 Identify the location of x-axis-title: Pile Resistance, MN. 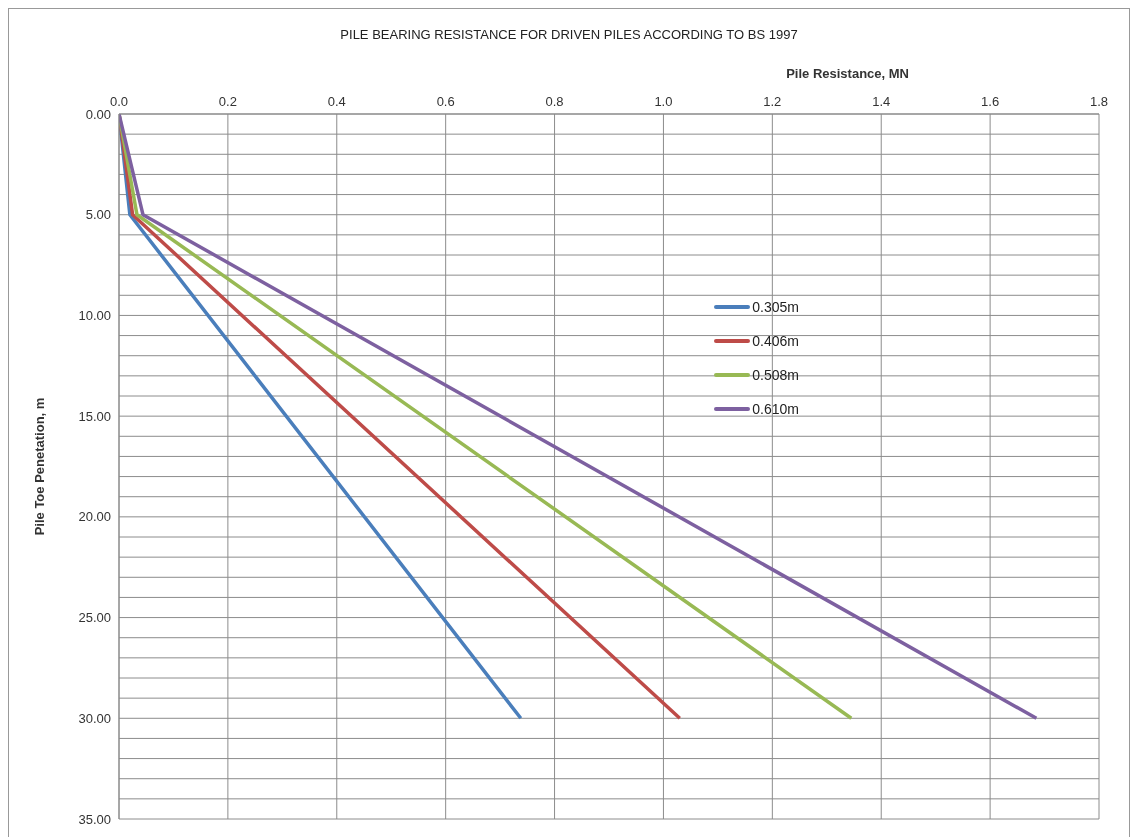
(847, 74).